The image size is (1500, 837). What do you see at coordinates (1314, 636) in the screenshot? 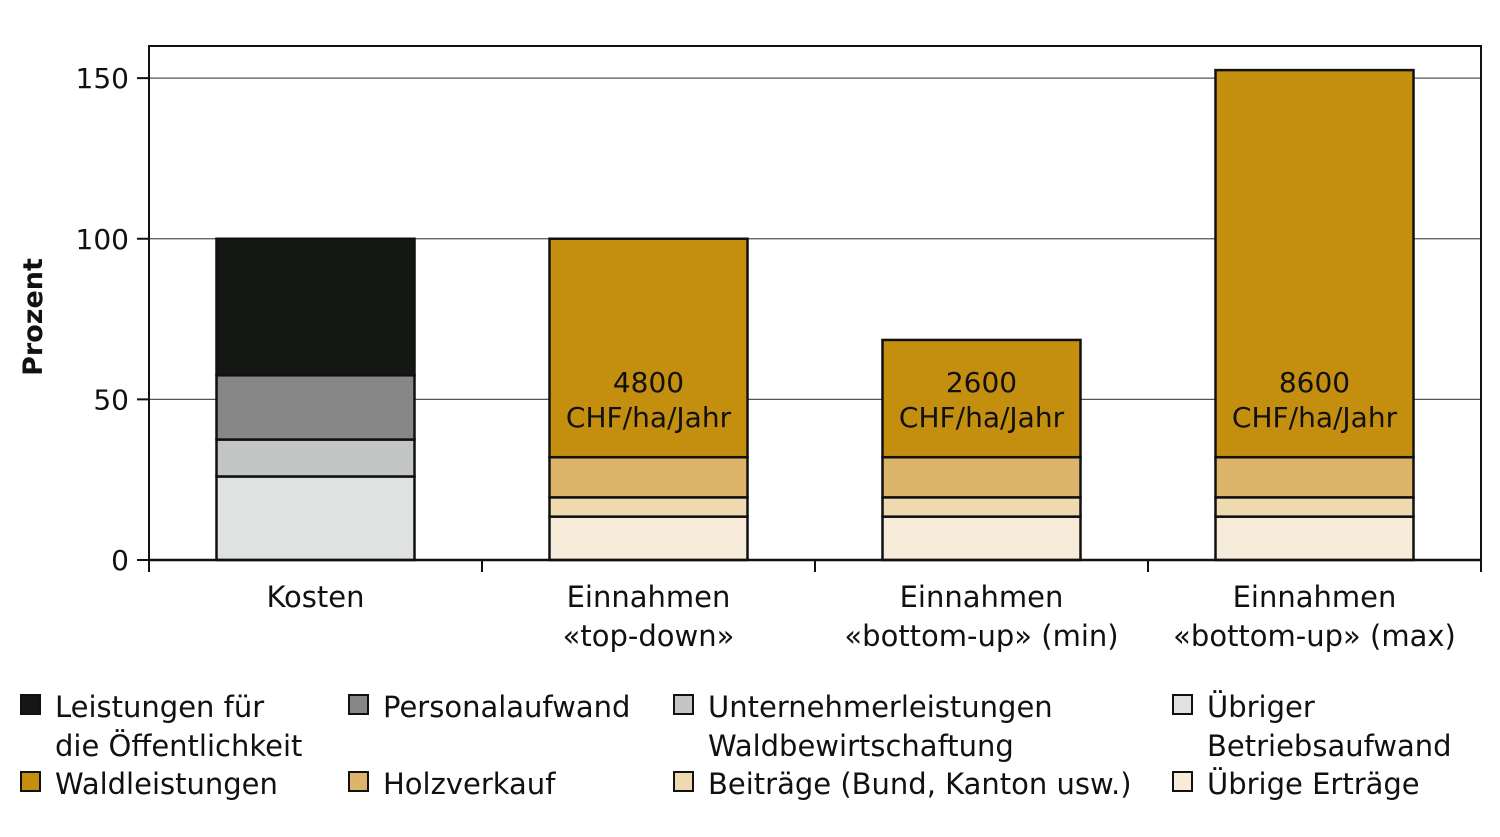
I see `x-tick-label: «bottom-up» (max)` at bounding box center [1314, 636].